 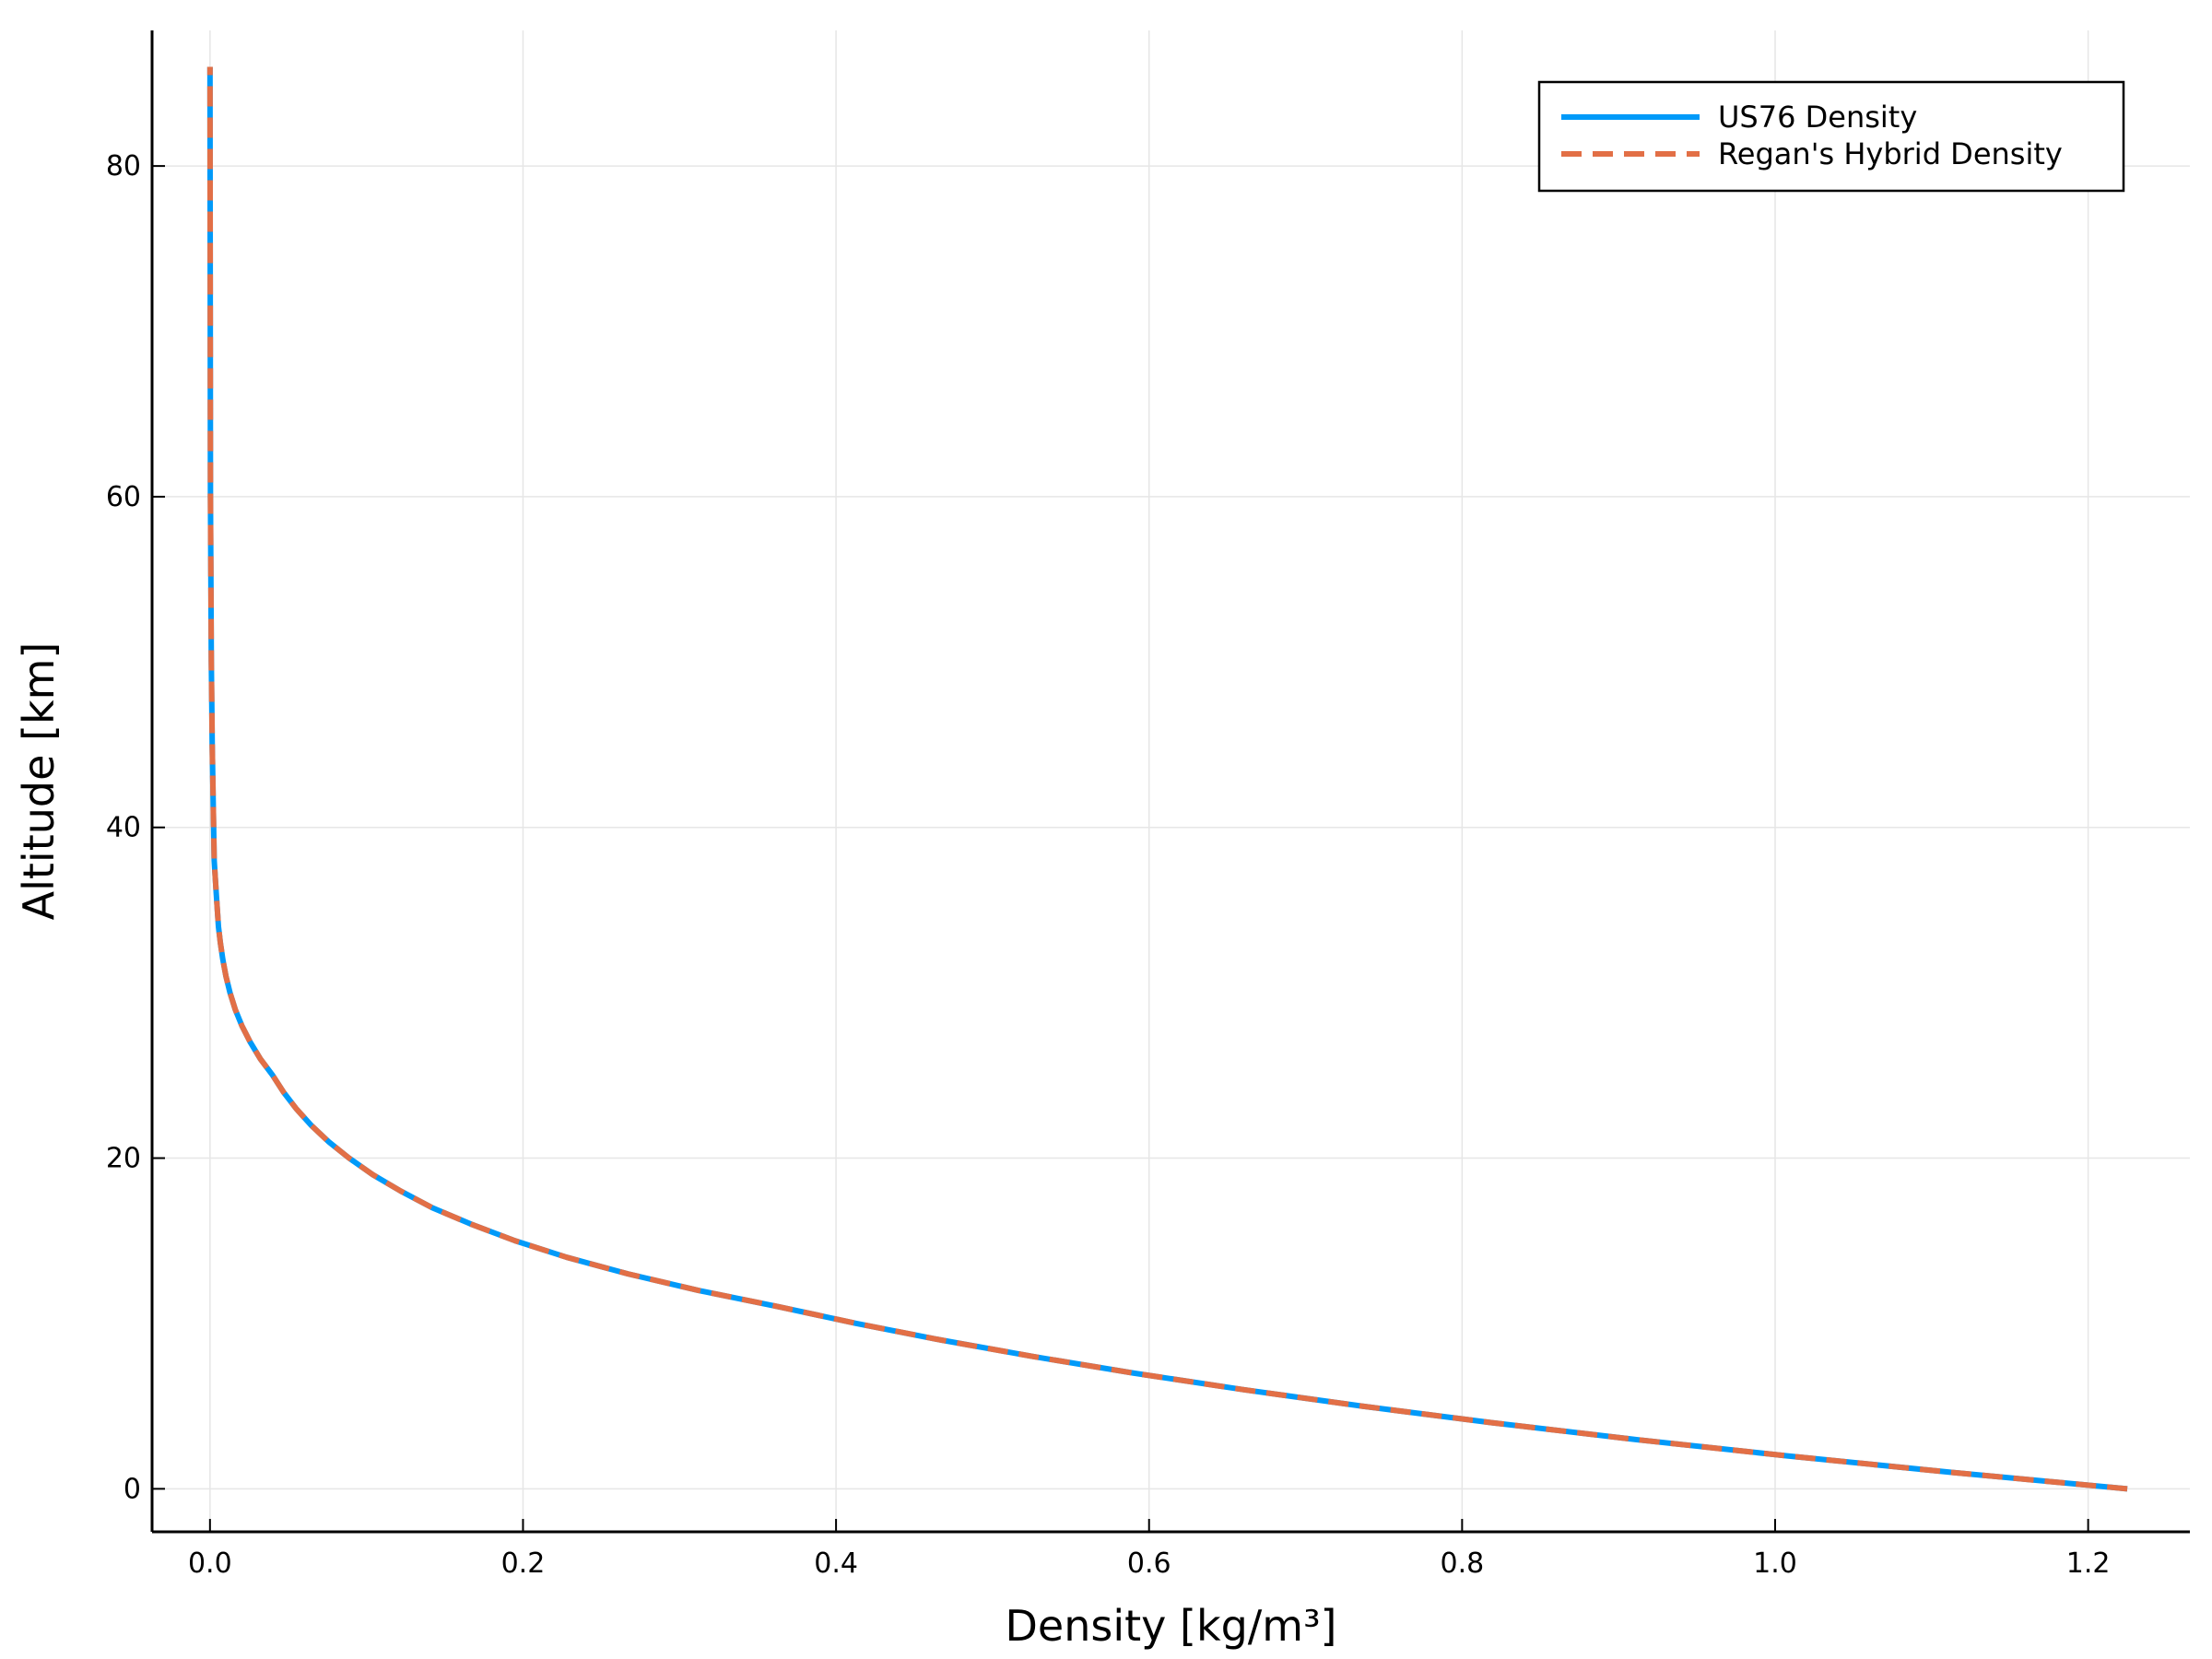 What do you see at coordinates (123, 828) in the screenshot?
I see `y-tick-label: 40` at bounding box center [123, 828].